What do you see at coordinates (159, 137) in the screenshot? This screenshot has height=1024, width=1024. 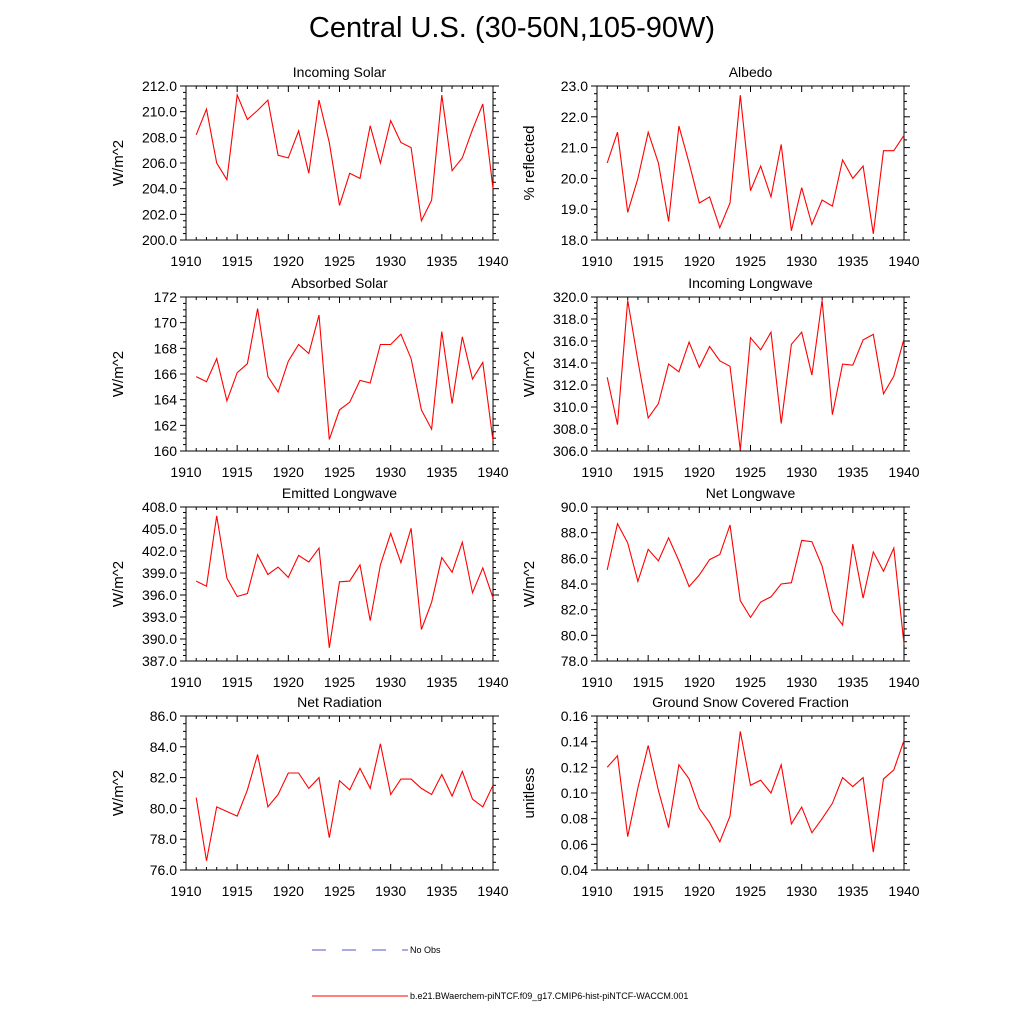 I see `y-tick-label: 208.0` at bounding box center [159, 137].